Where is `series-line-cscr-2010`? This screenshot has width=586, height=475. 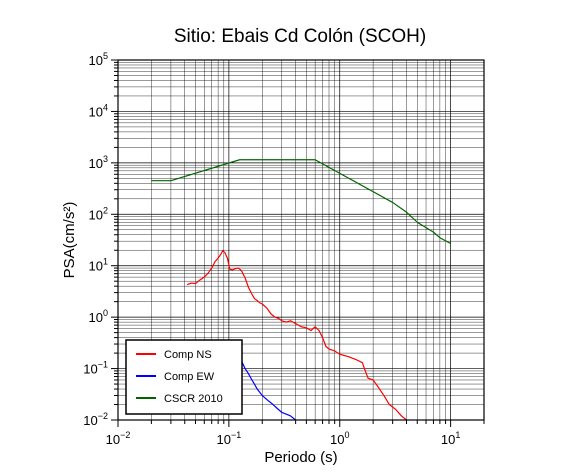 series-line-cscr-2010 is located at coordinates (301, 202).